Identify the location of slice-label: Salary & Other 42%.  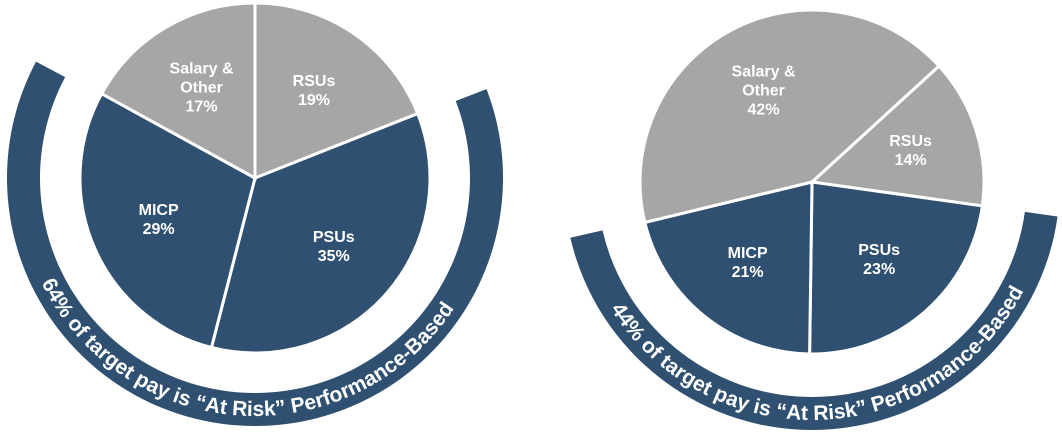
(764, 90).